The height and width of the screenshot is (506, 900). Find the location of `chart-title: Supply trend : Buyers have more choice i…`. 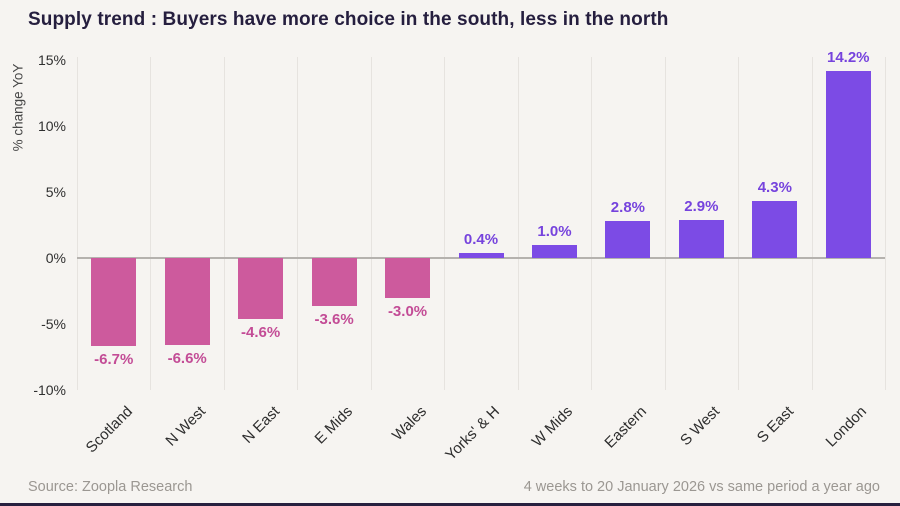

chart-title: Supply trend : Buyers have more choice i… is located at coordinates (348, 19).